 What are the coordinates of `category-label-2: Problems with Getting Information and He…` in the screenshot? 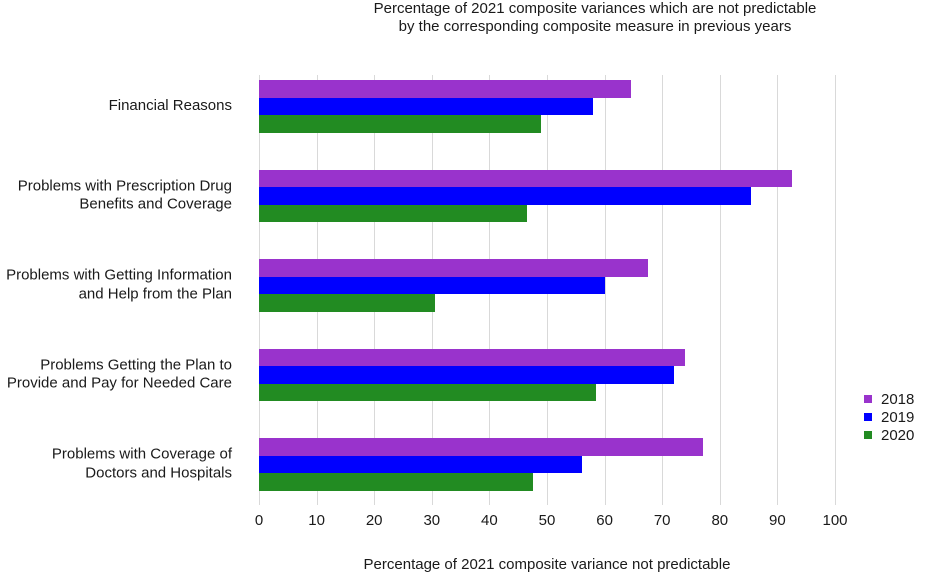 It's located at (119, 284).